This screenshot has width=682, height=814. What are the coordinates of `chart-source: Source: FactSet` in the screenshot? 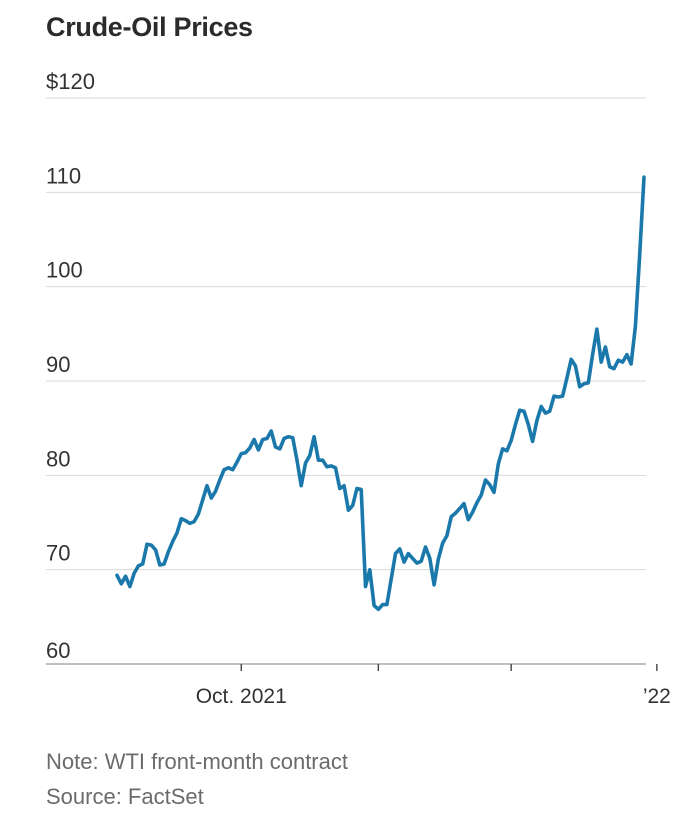 It's located at (125, 796).